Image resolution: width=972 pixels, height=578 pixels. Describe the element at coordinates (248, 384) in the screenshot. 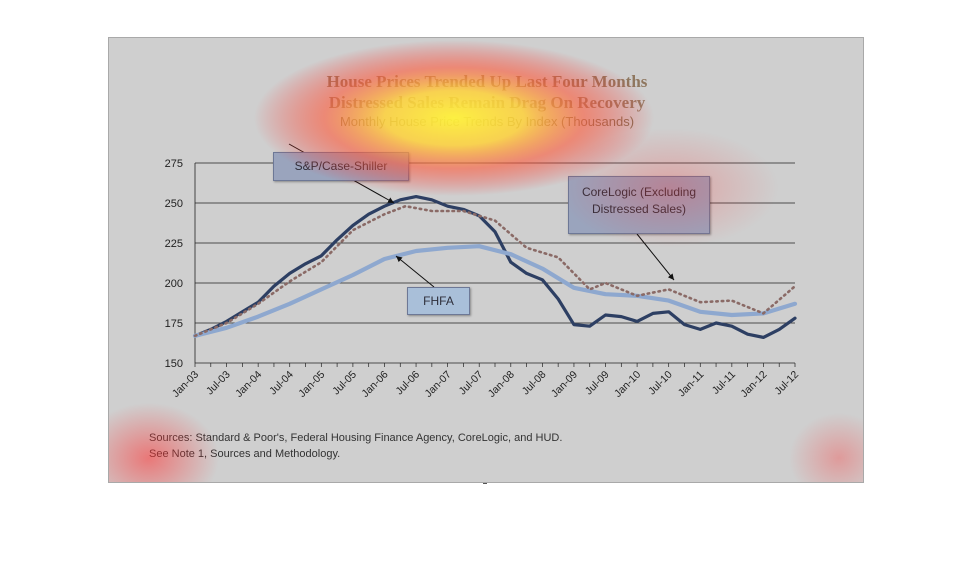

I see `x-tick-label: Jan-04` at that location.